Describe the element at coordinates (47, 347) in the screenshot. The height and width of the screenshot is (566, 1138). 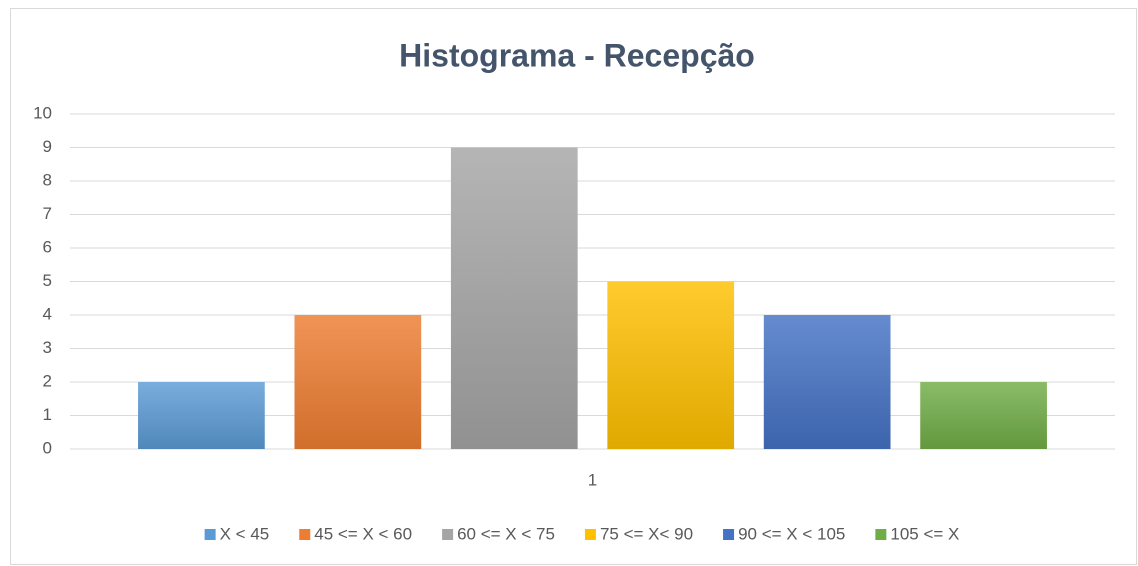
I see `y-tick-label: 3` at that location.